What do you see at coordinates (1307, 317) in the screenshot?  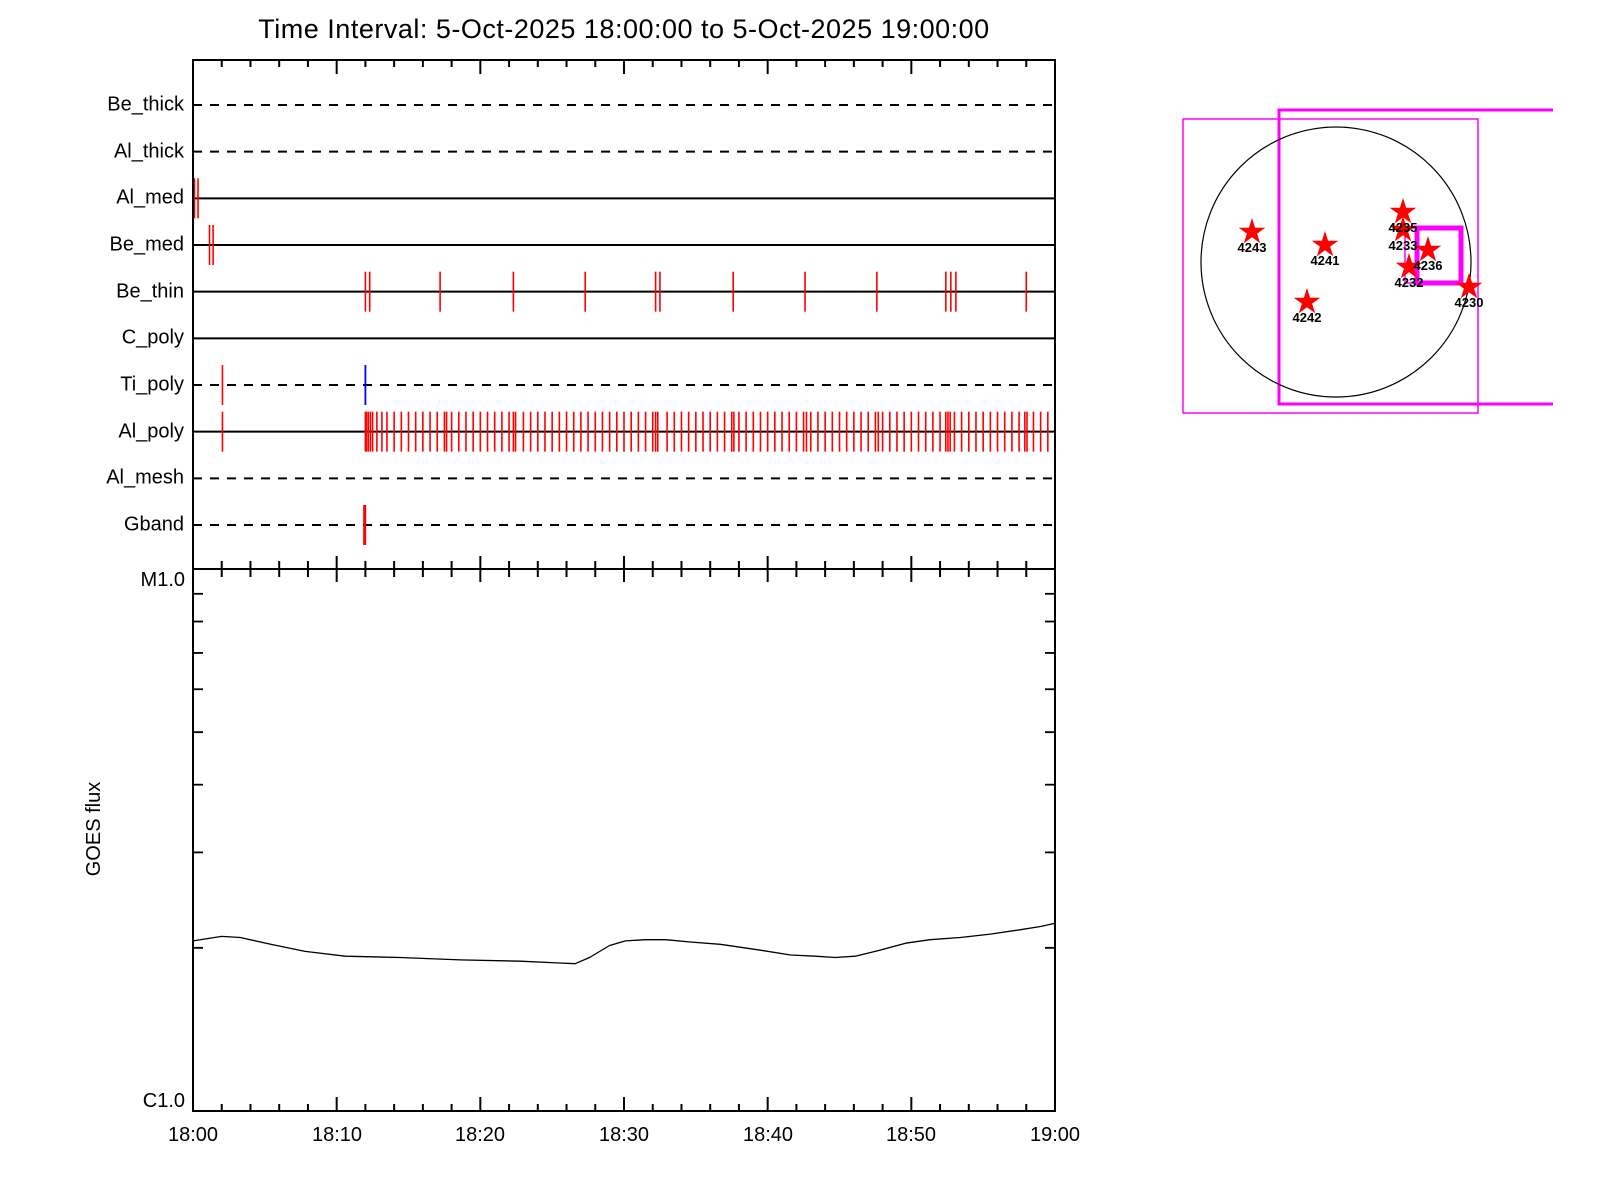 I see `active-region-label-4242: 4242` at bounding box center [1307, 317].